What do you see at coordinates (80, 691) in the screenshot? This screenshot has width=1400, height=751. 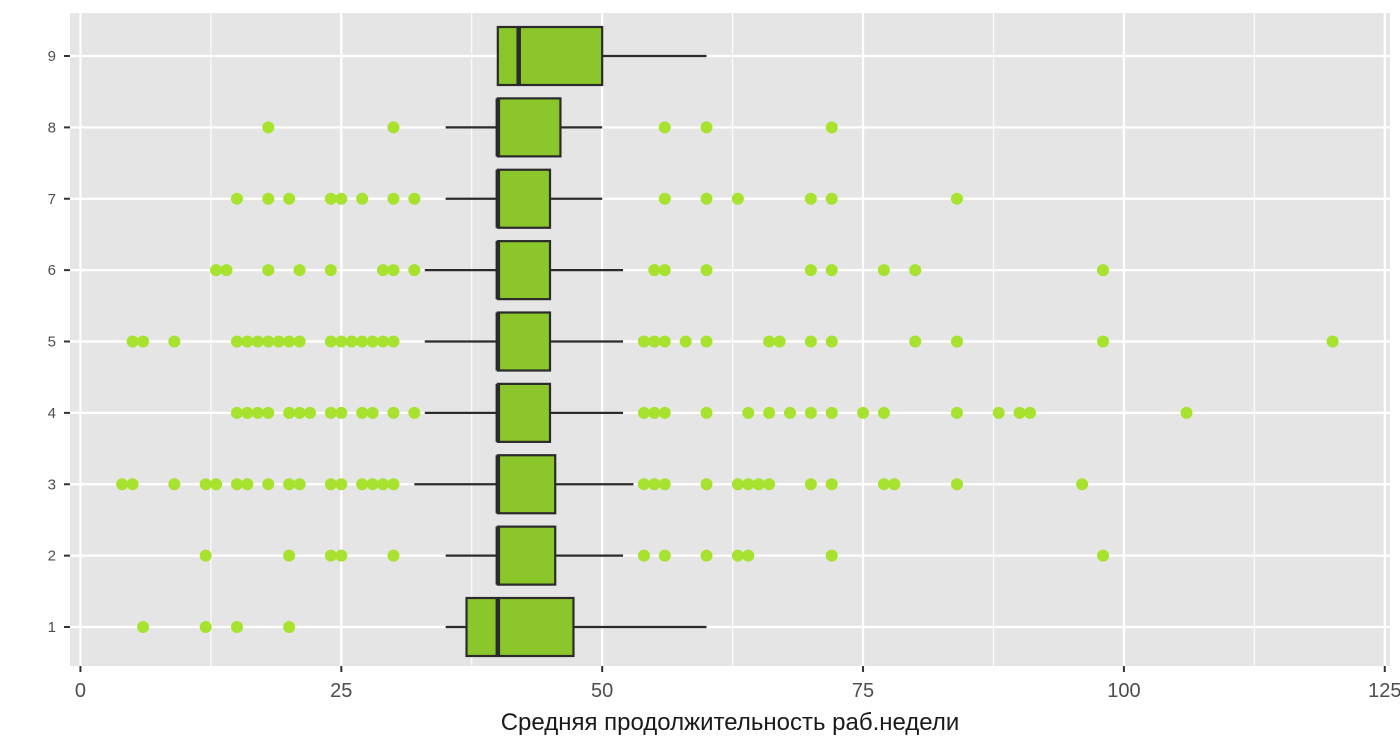 I see `x-tick-label: 0` at bounding box center [80, 691].